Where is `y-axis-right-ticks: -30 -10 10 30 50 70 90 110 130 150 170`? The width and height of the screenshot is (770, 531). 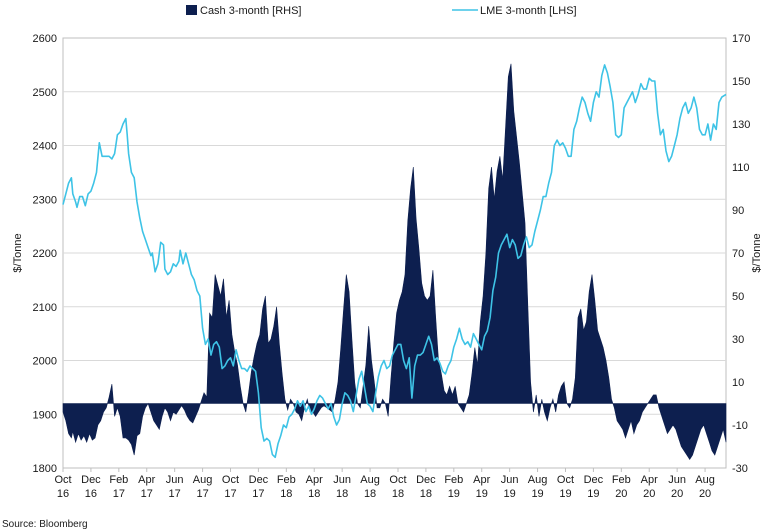
y-axis-right-ticks: -30 -10 10 30 50 70 90 110 130 150 170 is located at coordinates (741, 254).